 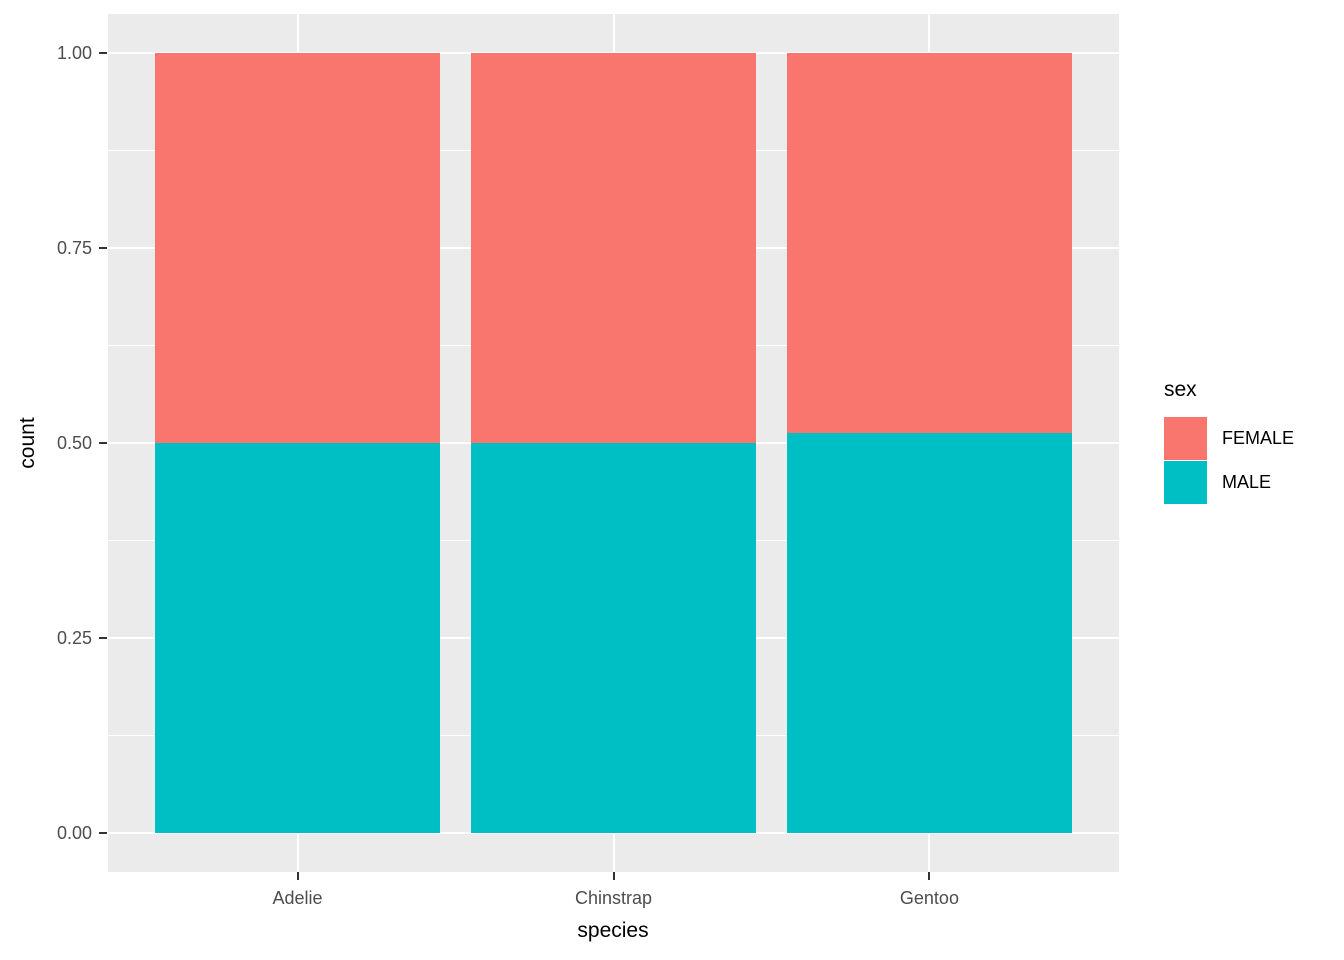 What do you see at coordinates (613, 248) in the screenshot?
I see `bar-chinstrap-female` at bounding box center [613, 248].